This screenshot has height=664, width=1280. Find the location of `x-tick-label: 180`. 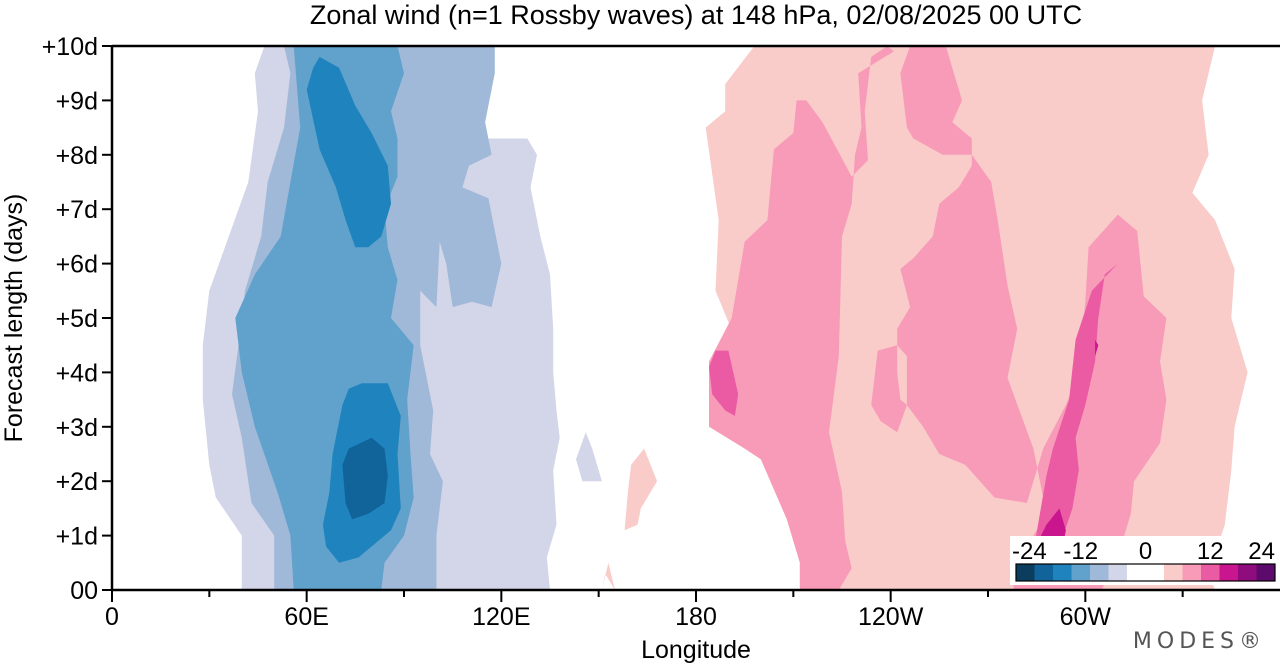

x-tick-label: 180 is located at coordinates (696, 617).